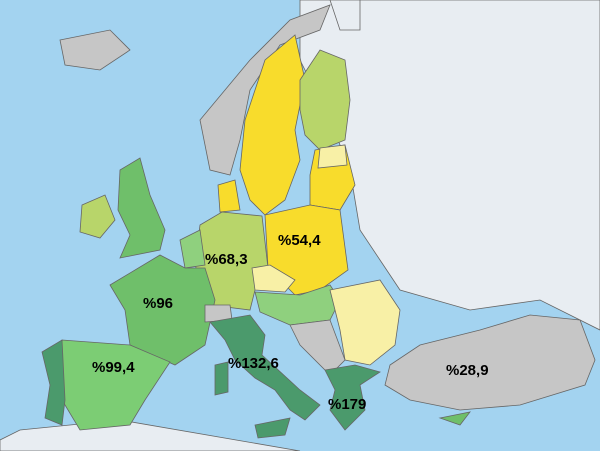 This screenshot has width=600, height=451. I want to click on czechia, so click(273, 278).